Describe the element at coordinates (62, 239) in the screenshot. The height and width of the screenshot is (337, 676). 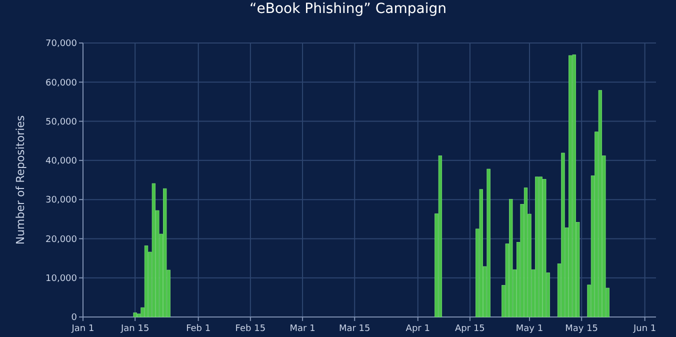
I see `y-tick-label: 20,000` at that location.